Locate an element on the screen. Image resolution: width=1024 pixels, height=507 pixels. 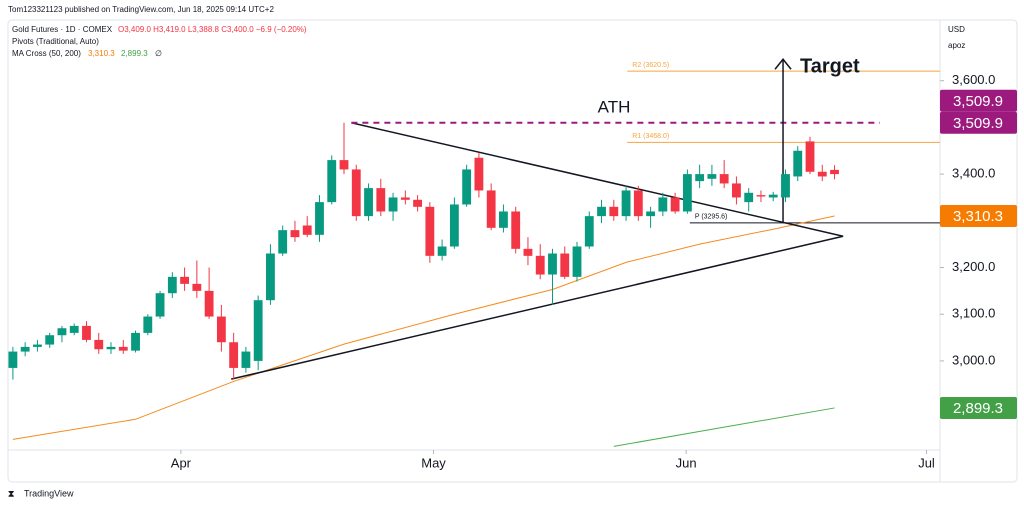
price-label: 3,310.3 is located at coordinates (978, 216).